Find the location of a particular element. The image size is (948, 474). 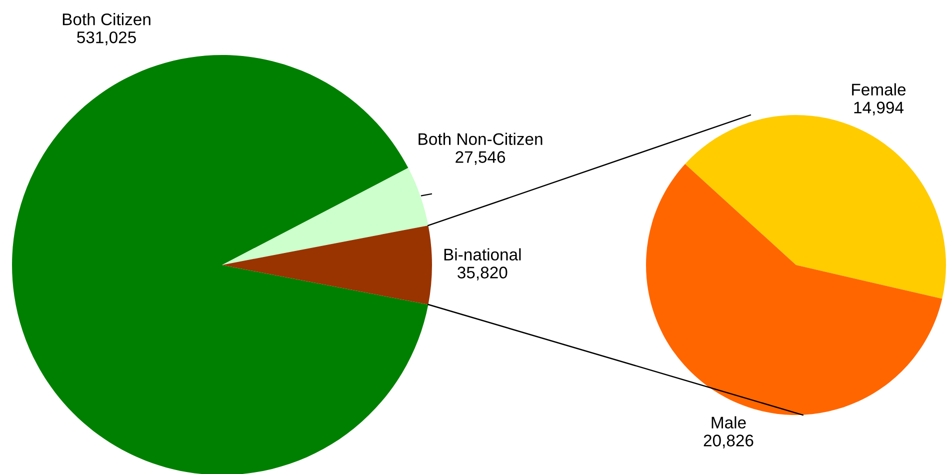

slice-label: Both Citizen is located at coordinates (106, 19).